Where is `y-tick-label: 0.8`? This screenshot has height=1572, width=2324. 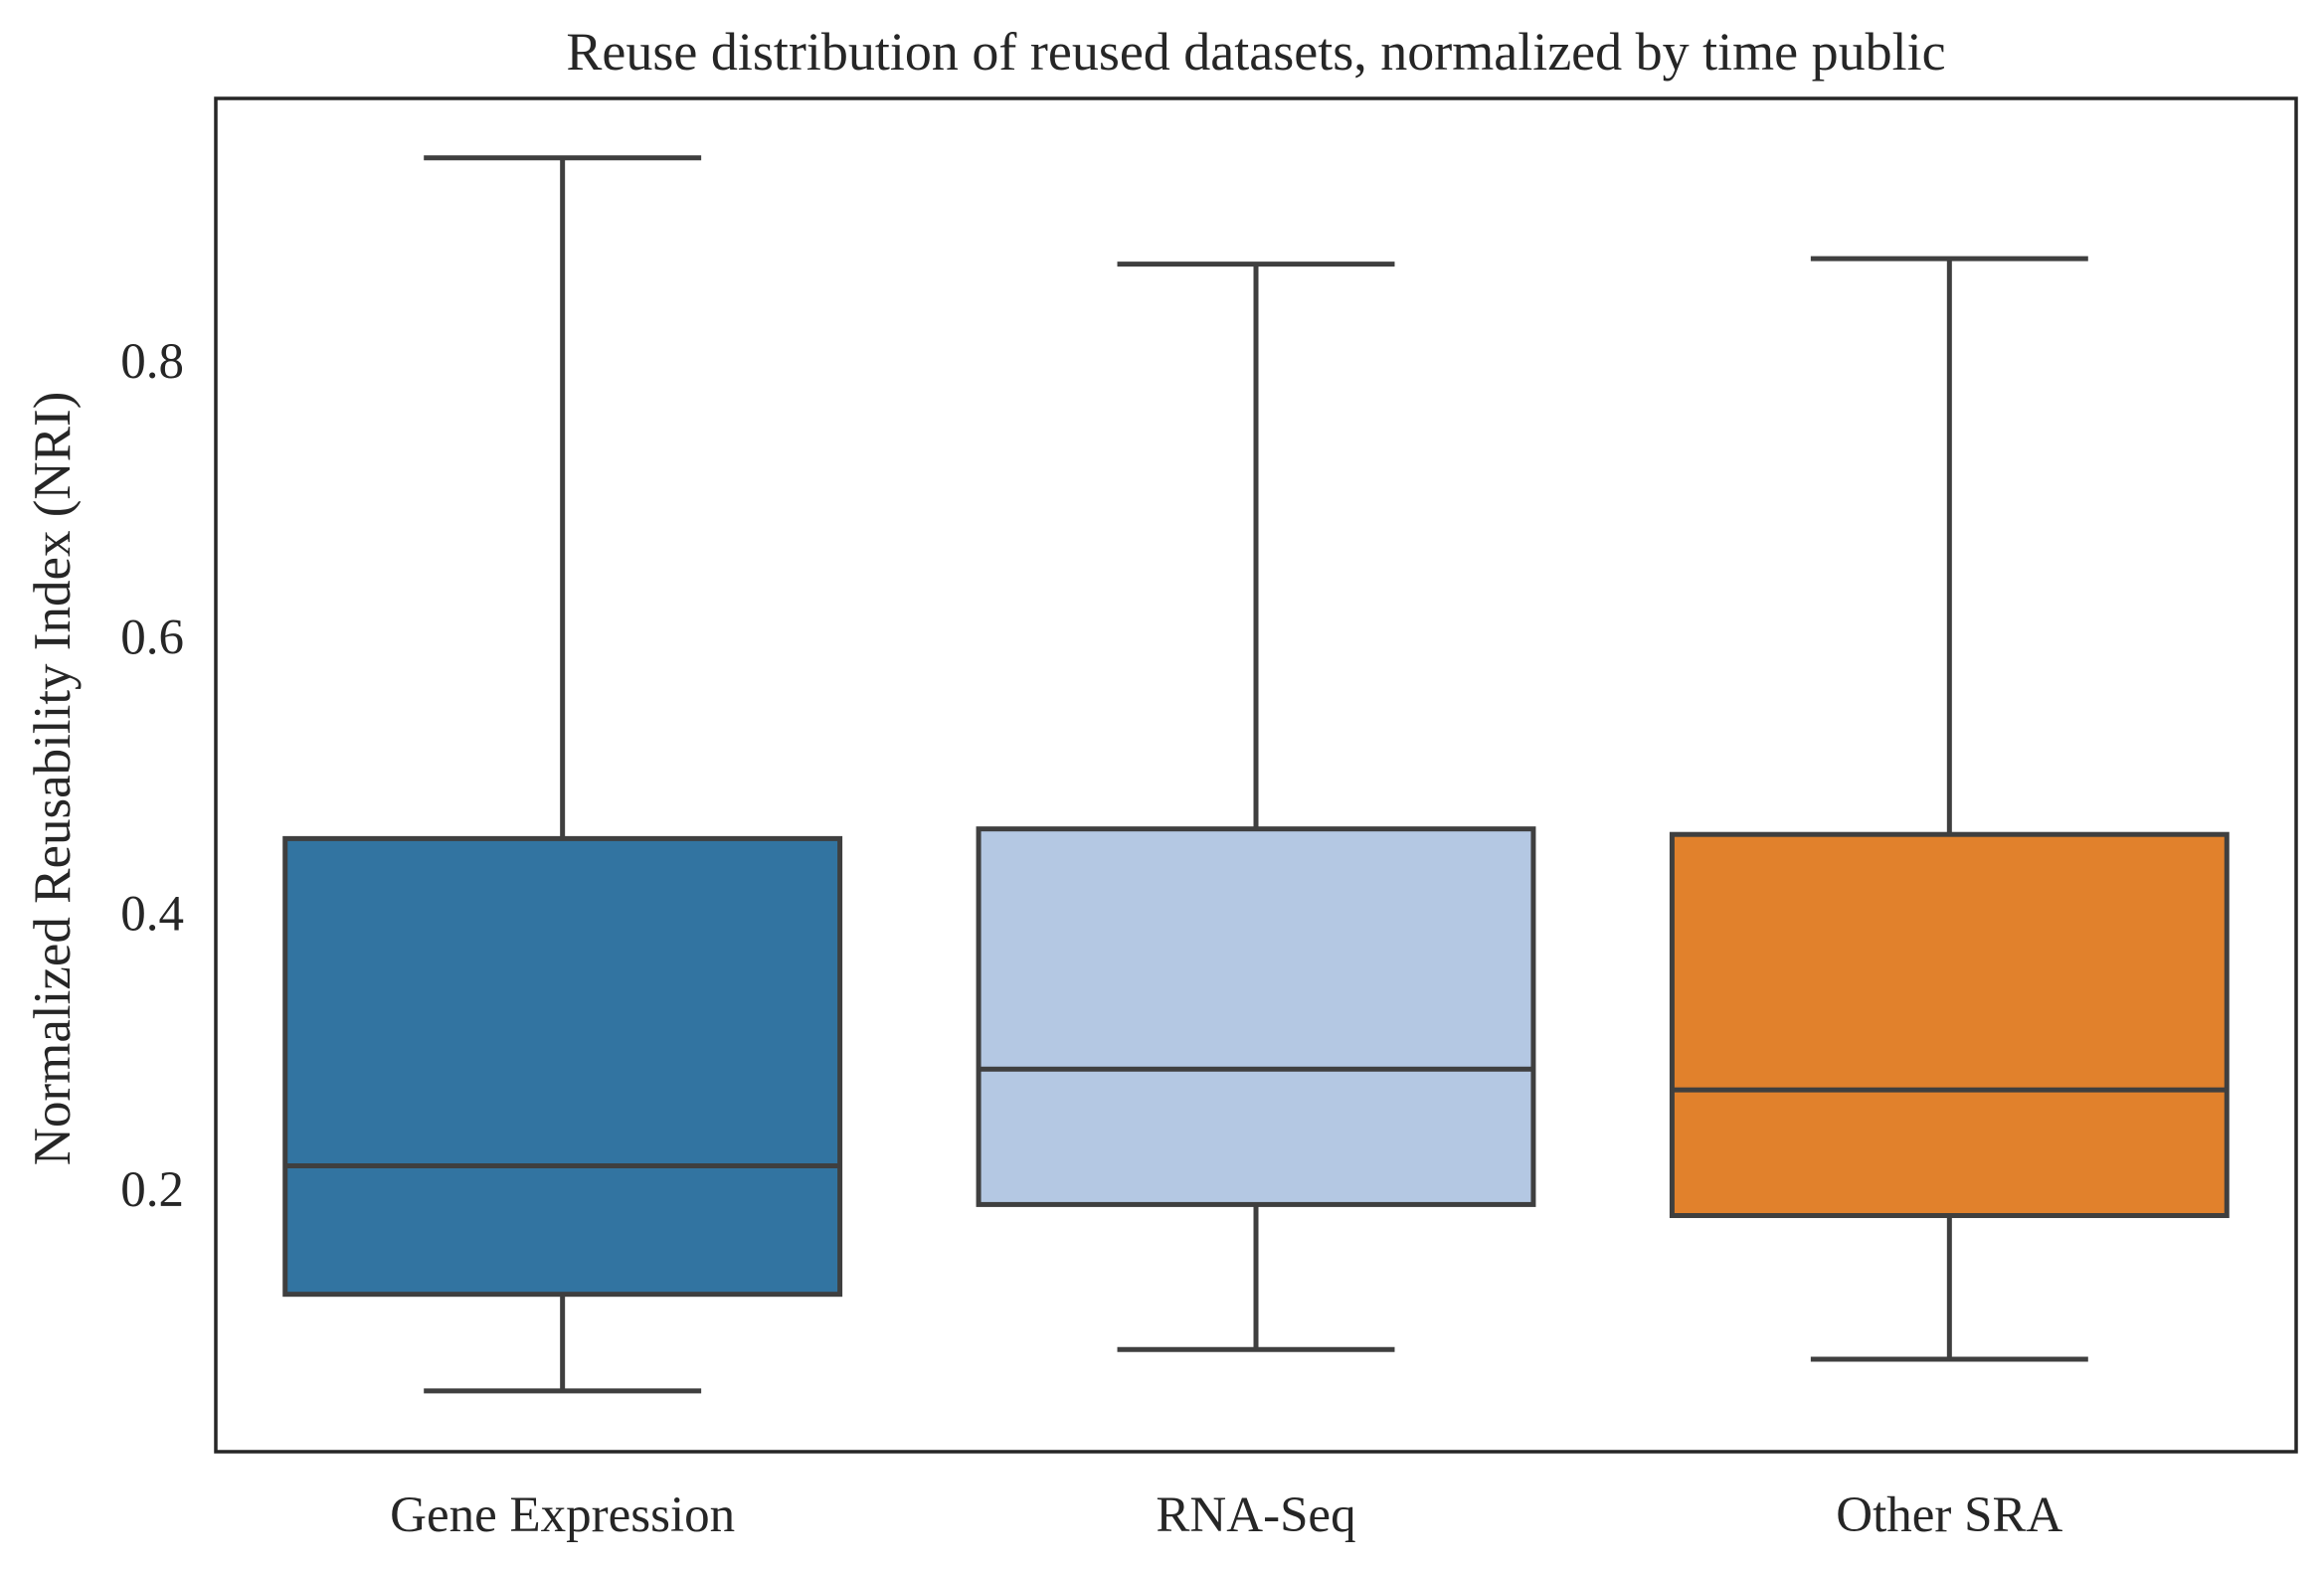 y-tick-label: 0.8 is located at coordinates (152, 362).